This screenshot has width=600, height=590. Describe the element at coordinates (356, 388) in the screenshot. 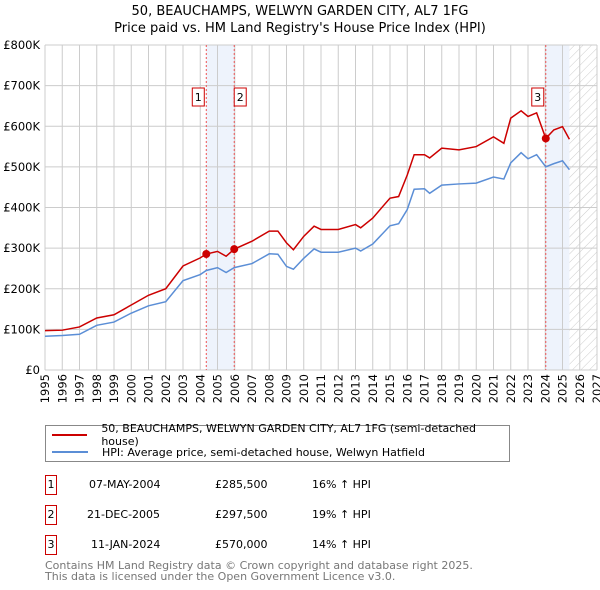

I see `x-tick-label: 2013` at that location.